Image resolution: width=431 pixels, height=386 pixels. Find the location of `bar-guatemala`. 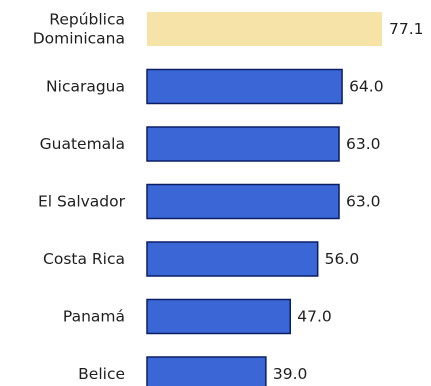

bar-guatemala is located at coordinates (243, 144).